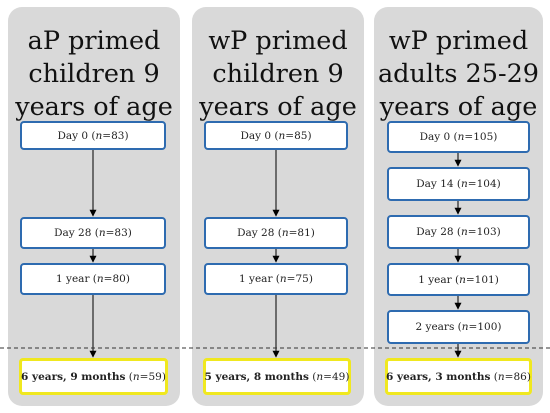 This screenshot has width=550, height=413. I want to click on timepoint-box: Day 28 (n = 81), so click(276, 233).